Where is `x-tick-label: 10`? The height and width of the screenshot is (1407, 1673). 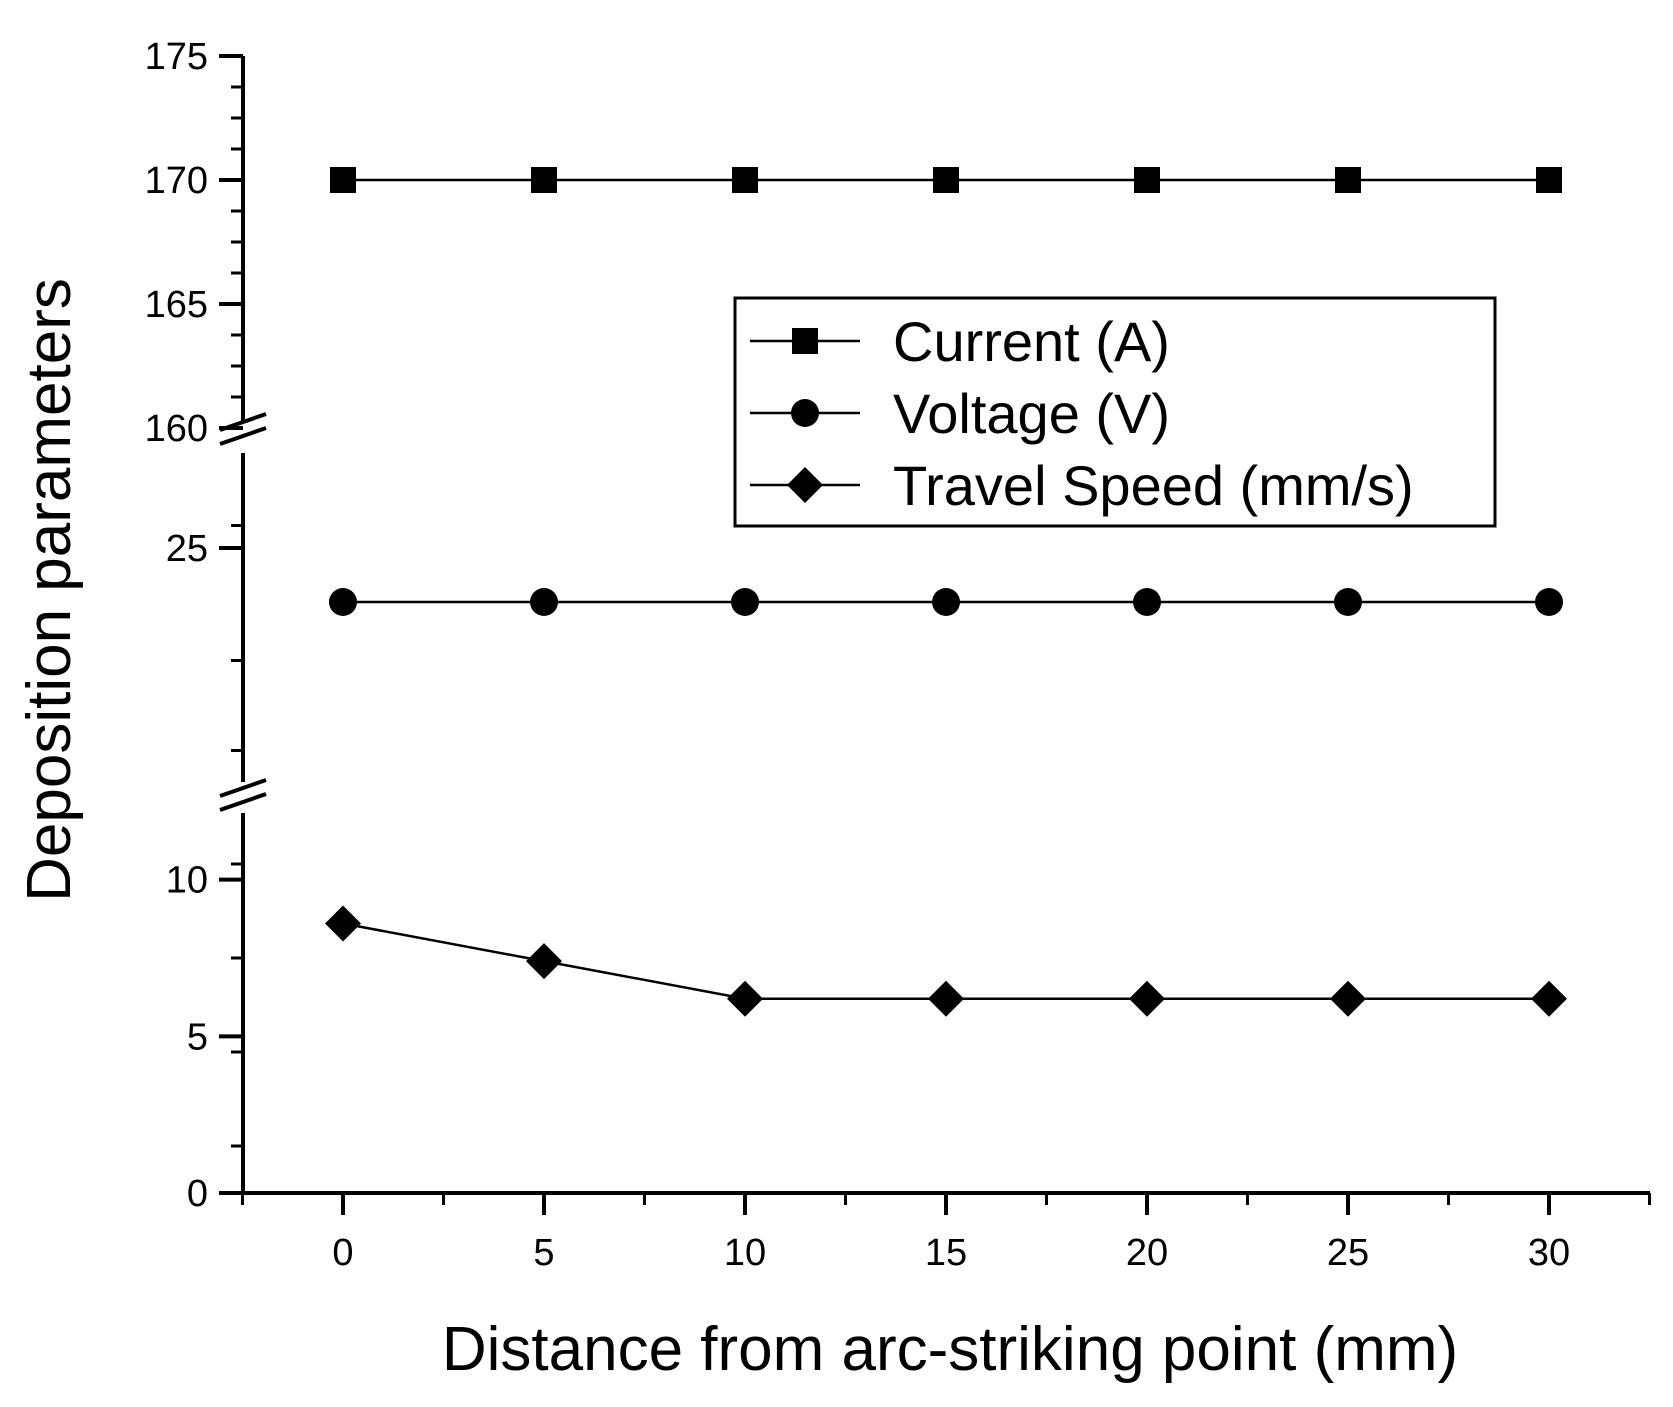 x-tick-label: 10 is located at coordinates (745, 1253).